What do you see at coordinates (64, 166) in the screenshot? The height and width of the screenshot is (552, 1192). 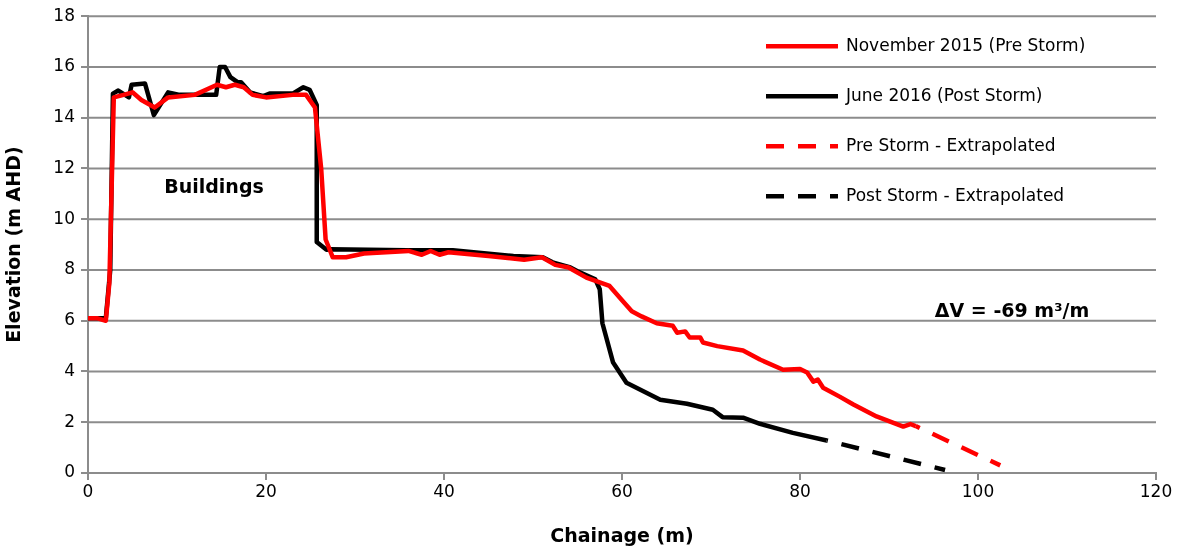 I see `y-tick-label: 12` at bounding box center [64, 166].